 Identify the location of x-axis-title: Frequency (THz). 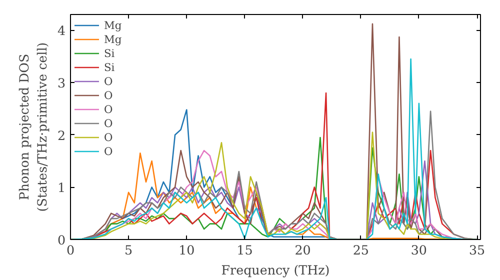
(275, 270).